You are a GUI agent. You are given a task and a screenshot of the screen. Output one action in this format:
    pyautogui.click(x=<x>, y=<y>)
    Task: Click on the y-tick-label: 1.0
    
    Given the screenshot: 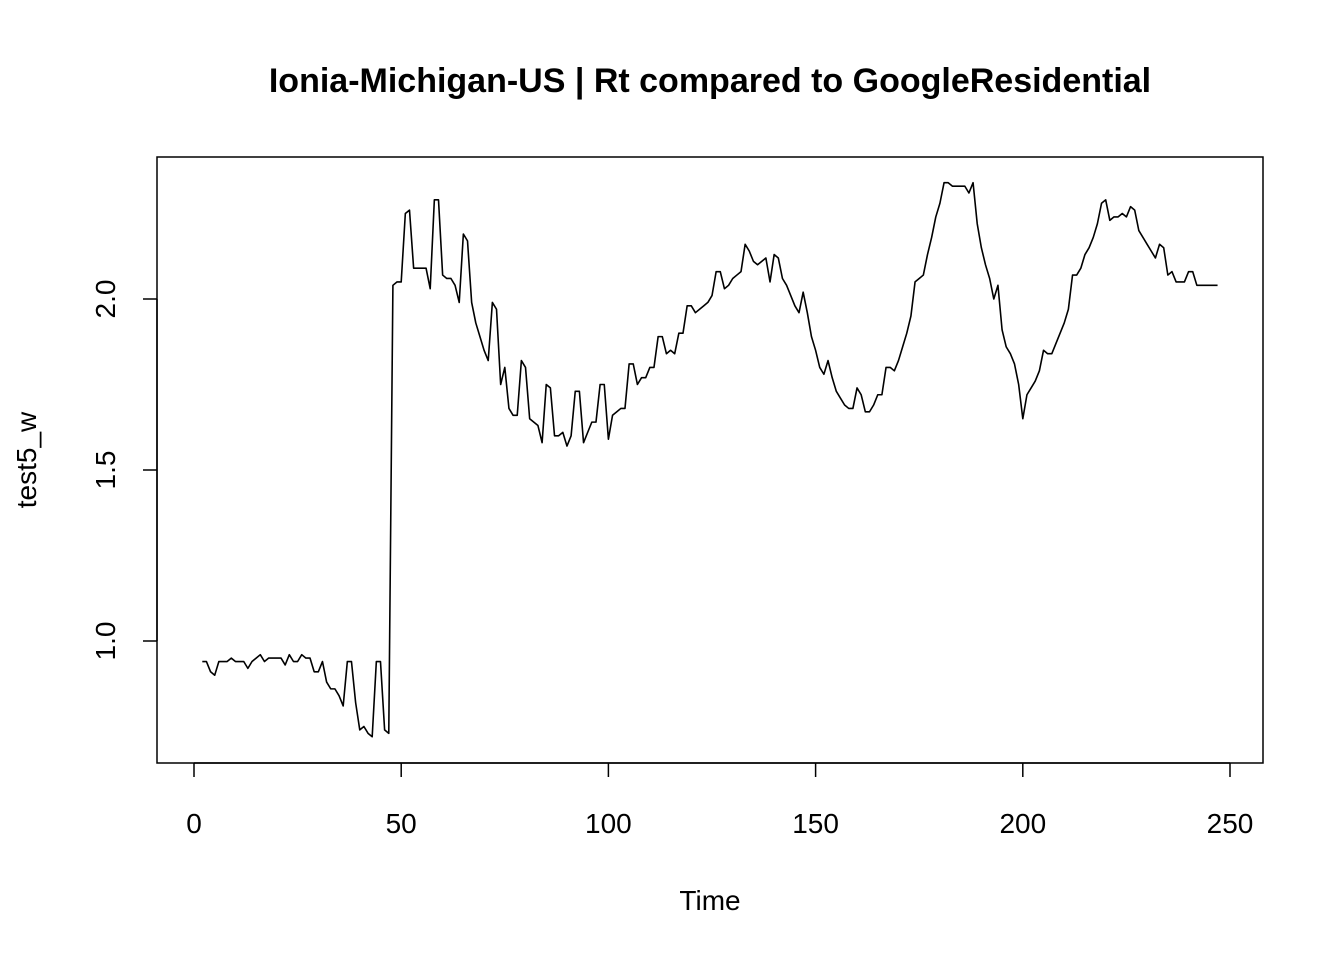 What is the action you would take?
    pyautogui.click(x=105, y=641)
    